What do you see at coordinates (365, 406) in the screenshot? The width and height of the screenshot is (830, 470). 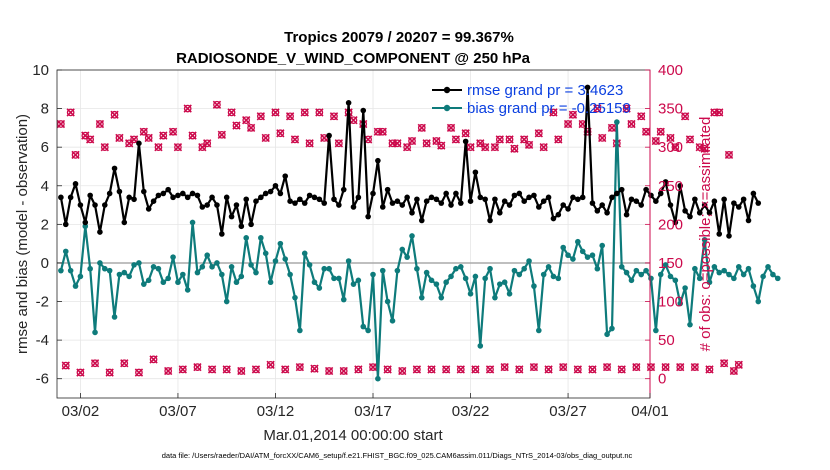 I see `x-axis: 03/02 03/07 03/12 03/17 03/22 03/27 04/01` at bounding box center [365, 406].